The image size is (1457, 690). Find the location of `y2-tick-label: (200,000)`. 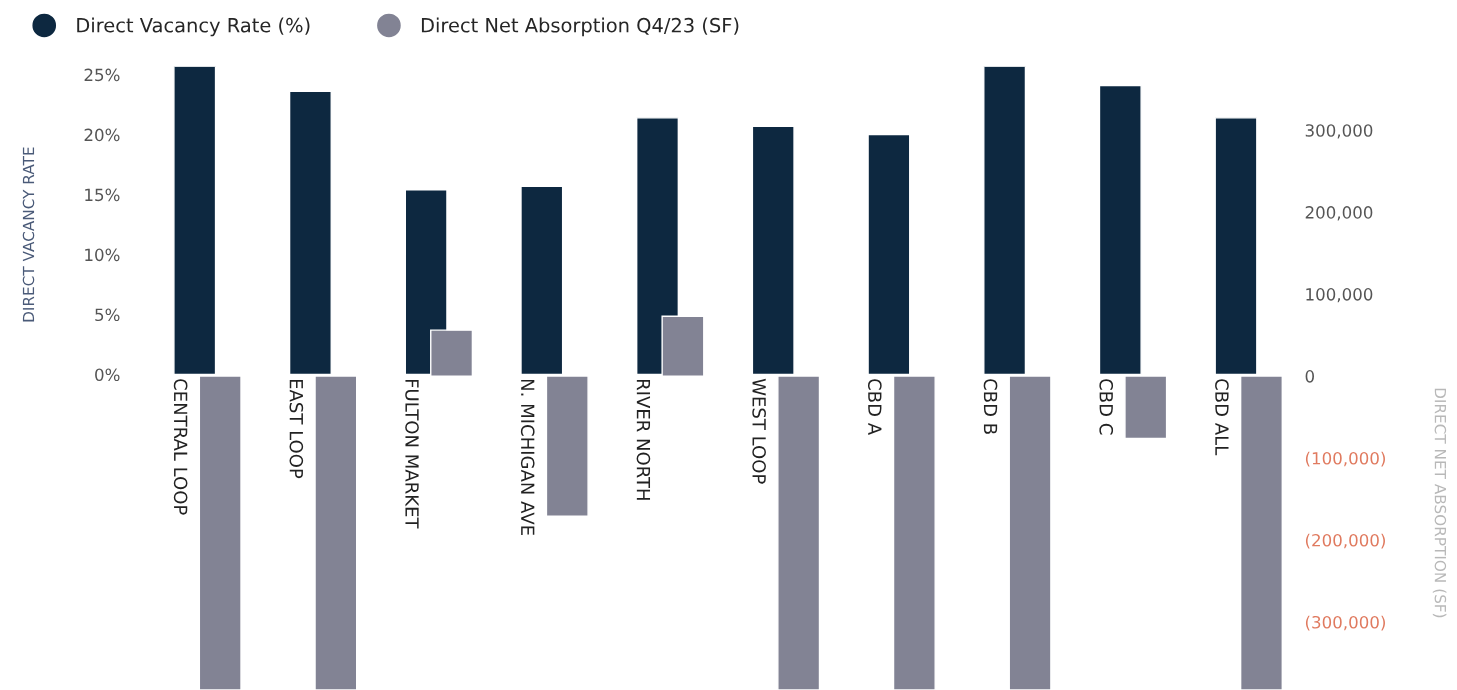

y2-tick-label: (200,000) is located at coordinates (1345, 541).